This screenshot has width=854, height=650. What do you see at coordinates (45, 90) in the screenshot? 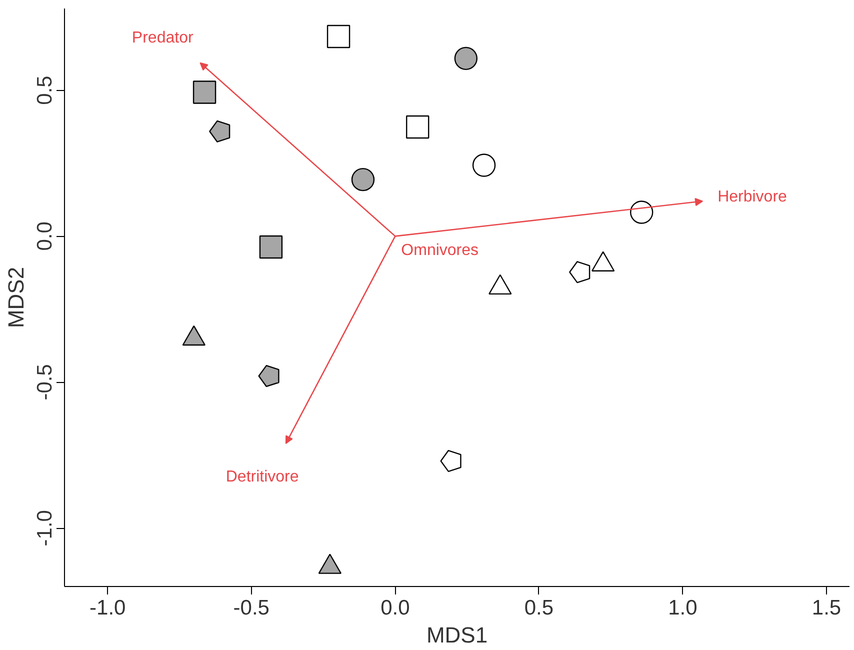
I see `y-tick-label: 0.5` at bounding box center [45, 90].